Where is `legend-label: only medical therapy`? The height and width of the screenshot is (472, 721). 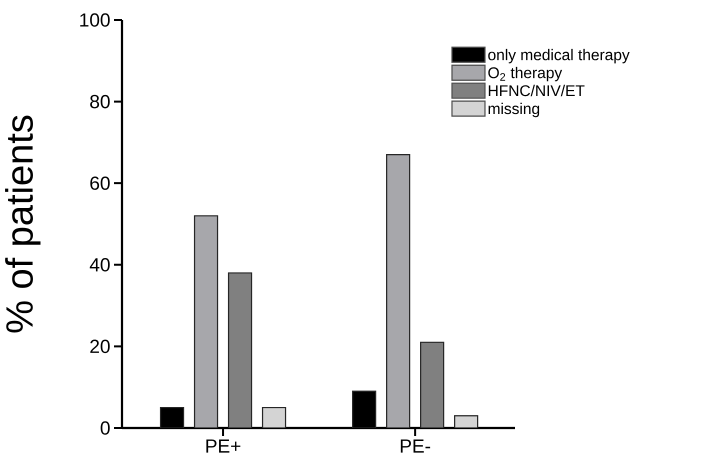 legend-label: only medical therapy is located at coordinates (559, 56).